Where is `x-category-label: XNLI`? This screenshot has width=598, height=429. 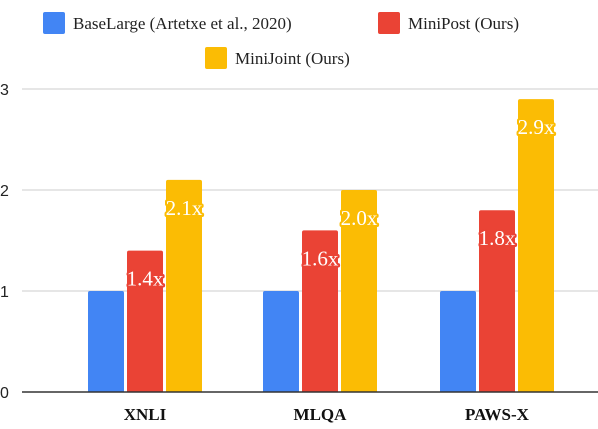 x-category-label: XNLI is located at coordinates (145, 414).